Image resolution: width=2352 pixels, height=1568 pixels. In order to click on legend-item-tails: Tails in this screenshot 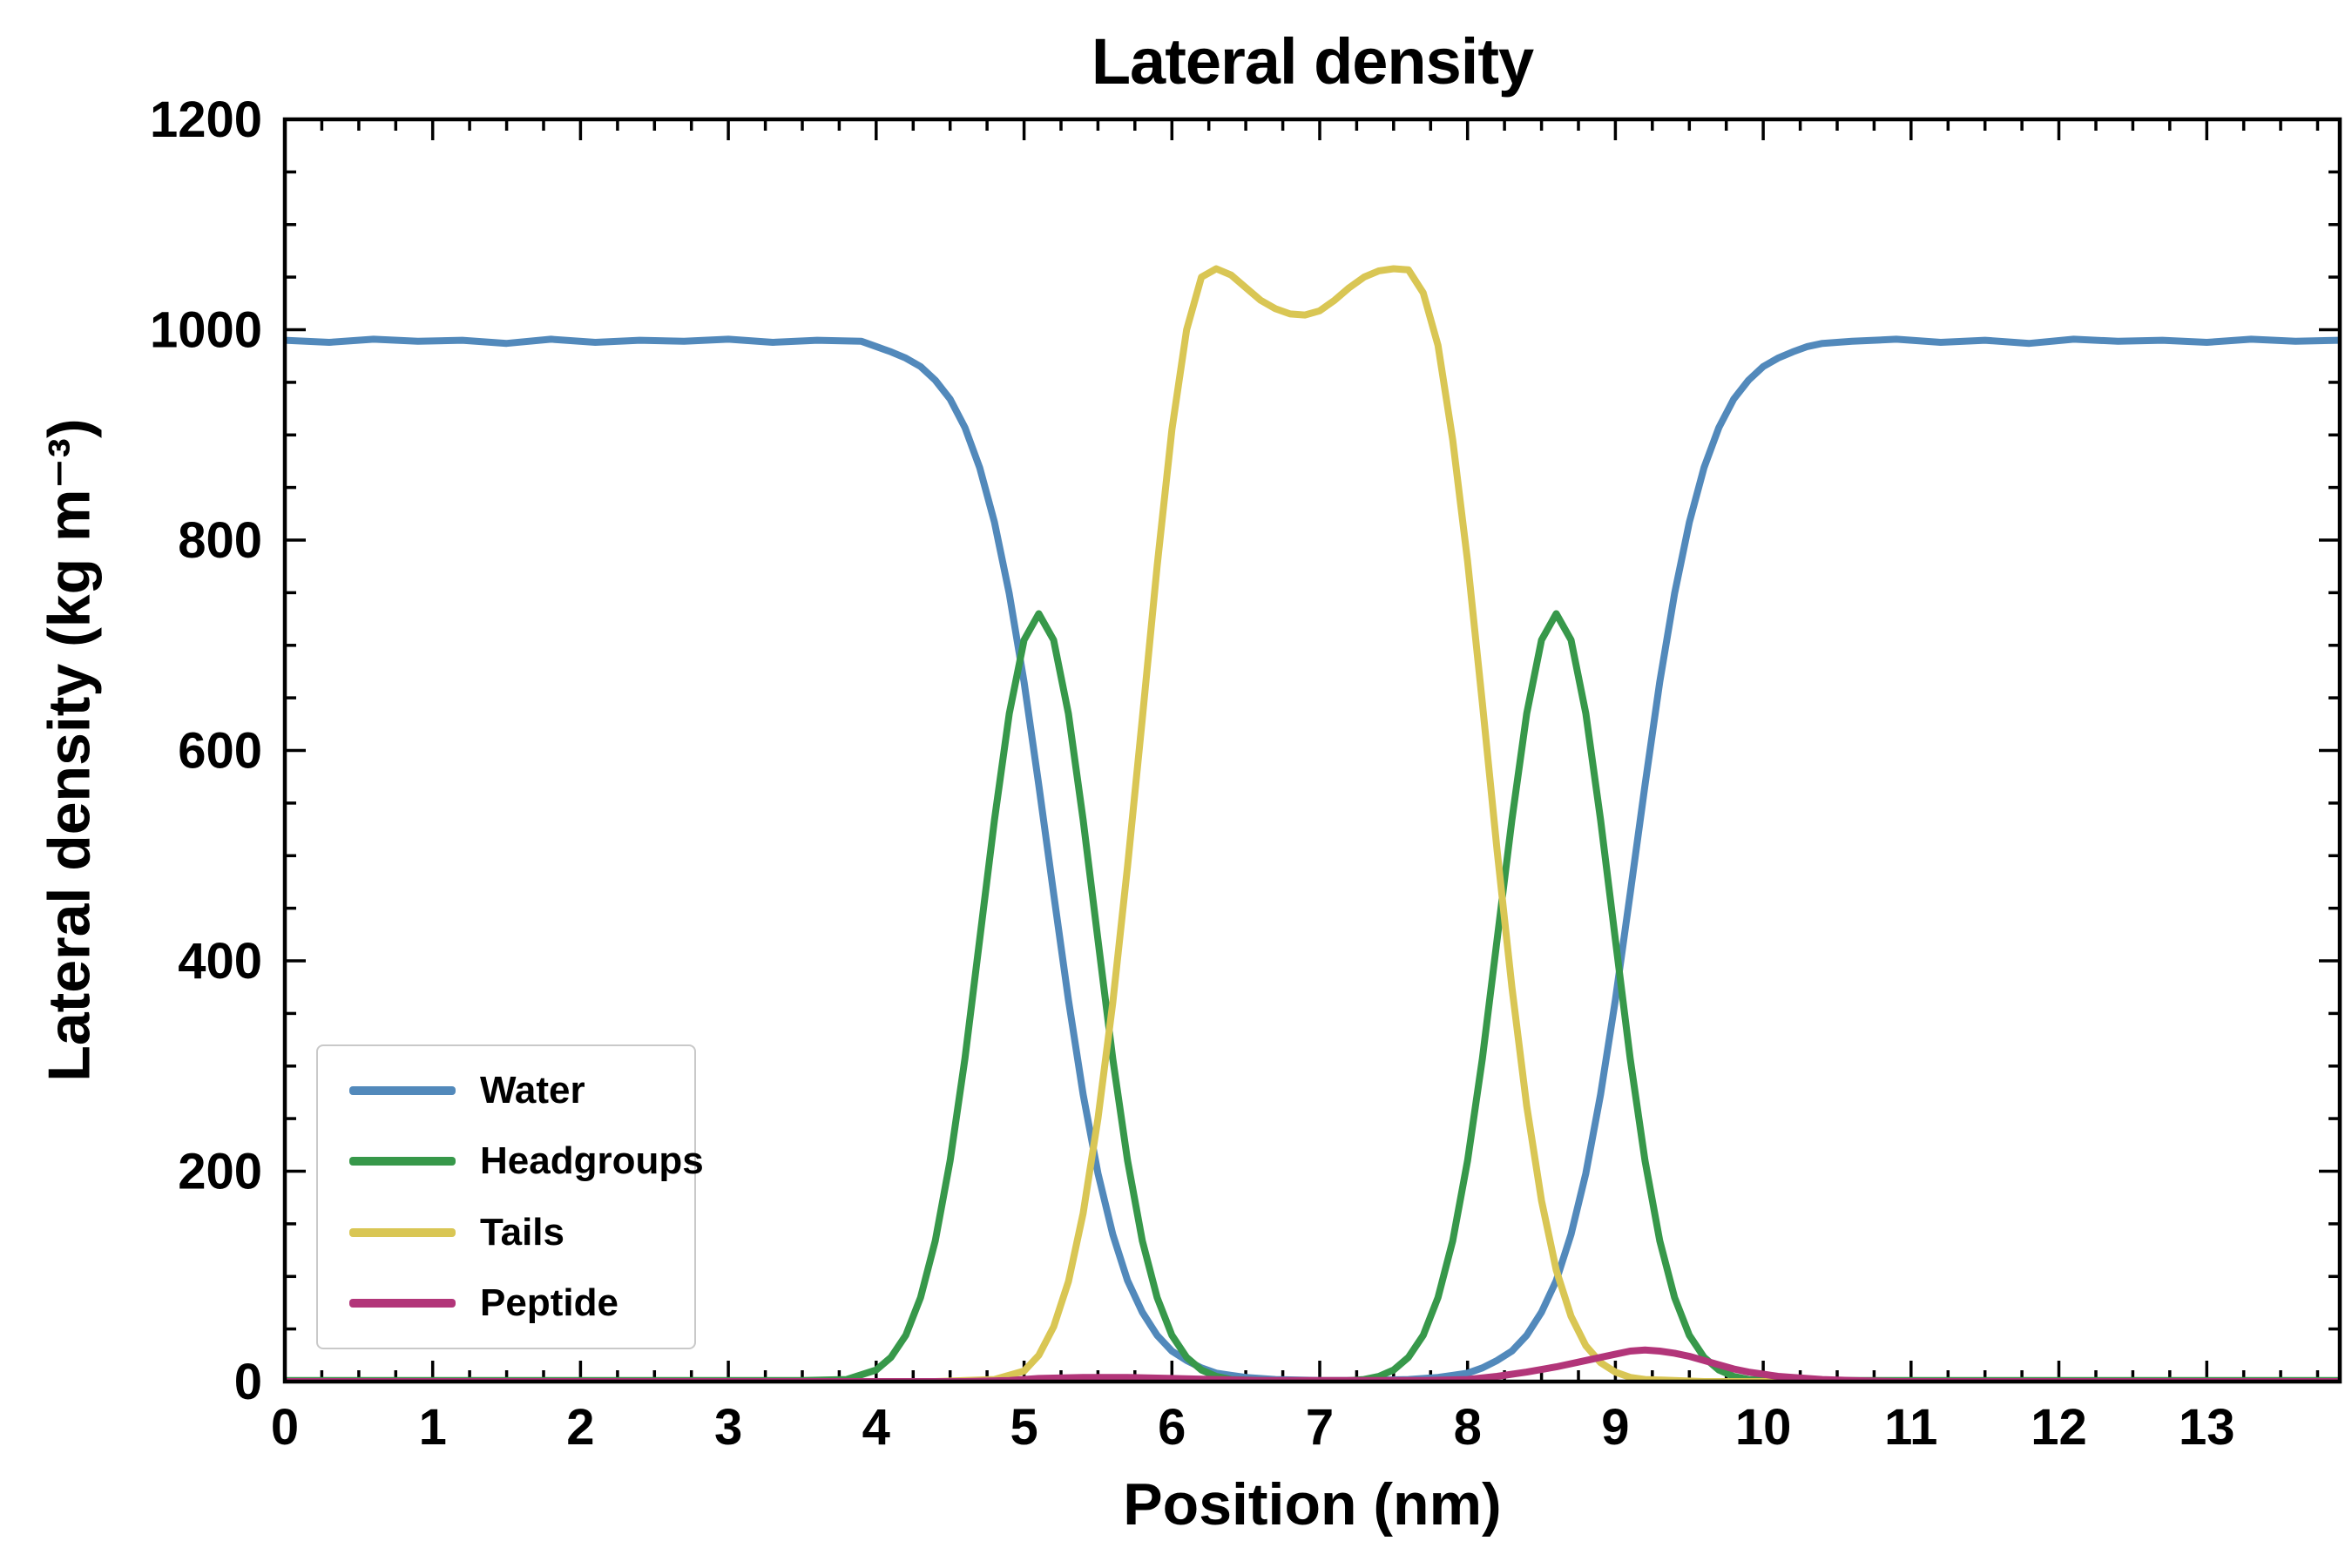, I will do `click(521, 1232)`.